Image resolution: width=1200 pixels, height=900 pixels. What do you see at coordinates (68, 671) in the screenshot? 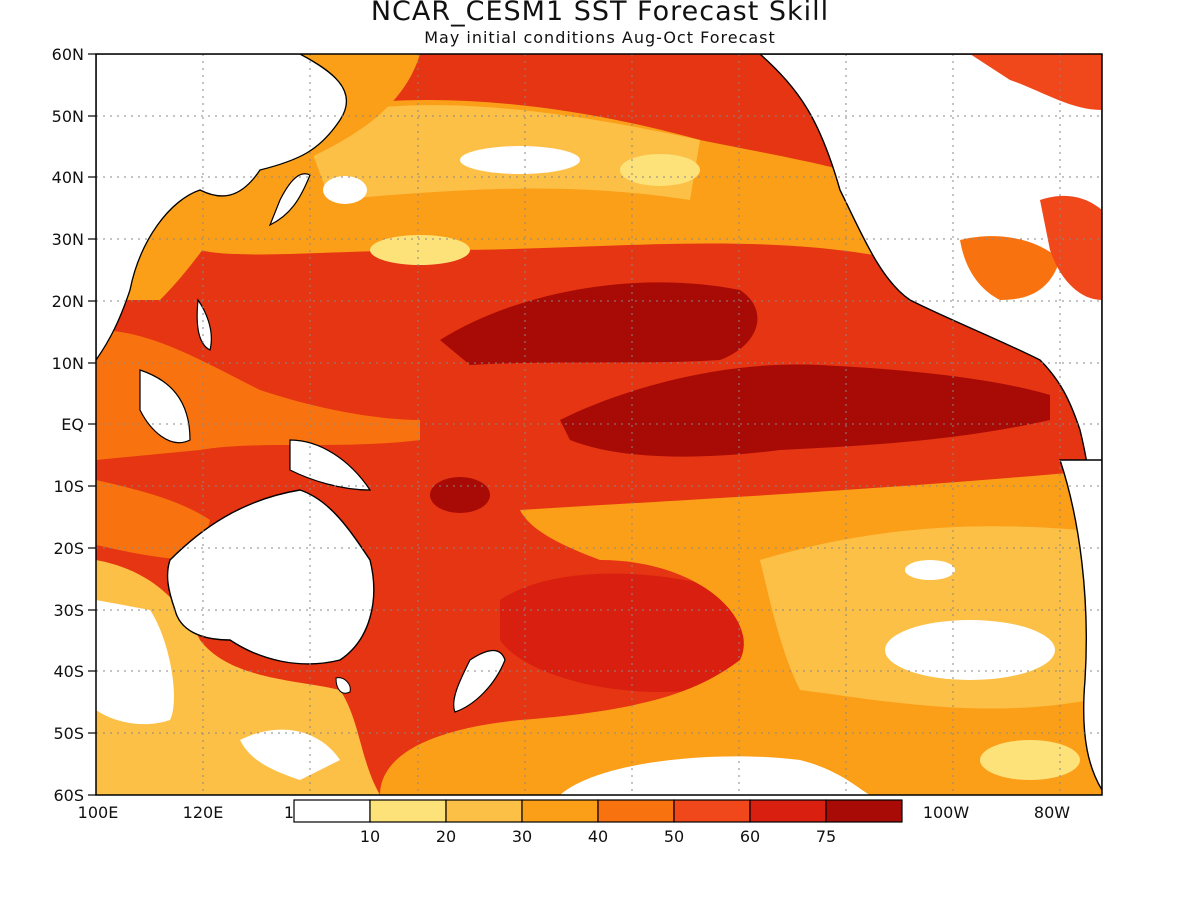
I see `lat-label: 40S` at bounding box center [68, 671].